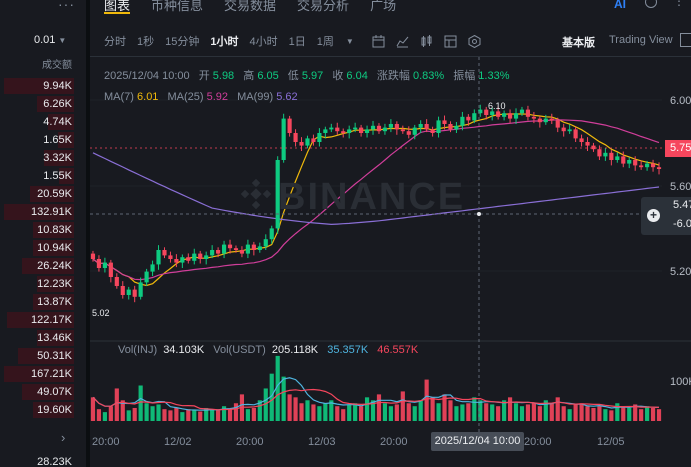  I want to click on orderbook-value: 26.24K, so click(54, 266).